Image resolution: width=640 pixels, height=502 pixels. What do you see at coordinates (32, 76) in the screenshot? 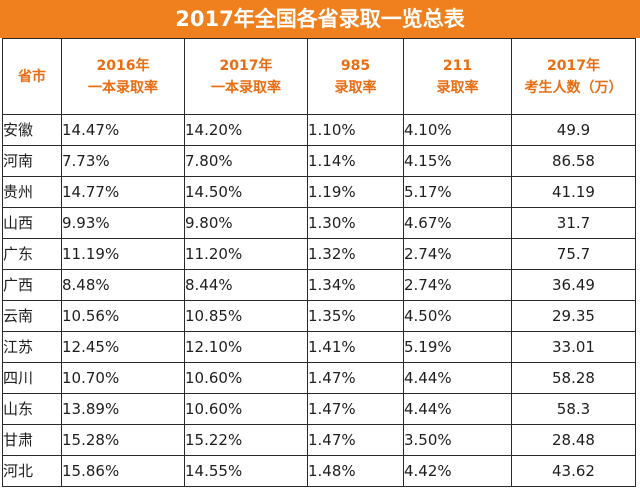
I see `header-province: 省市` at bounding box center [32, 76].